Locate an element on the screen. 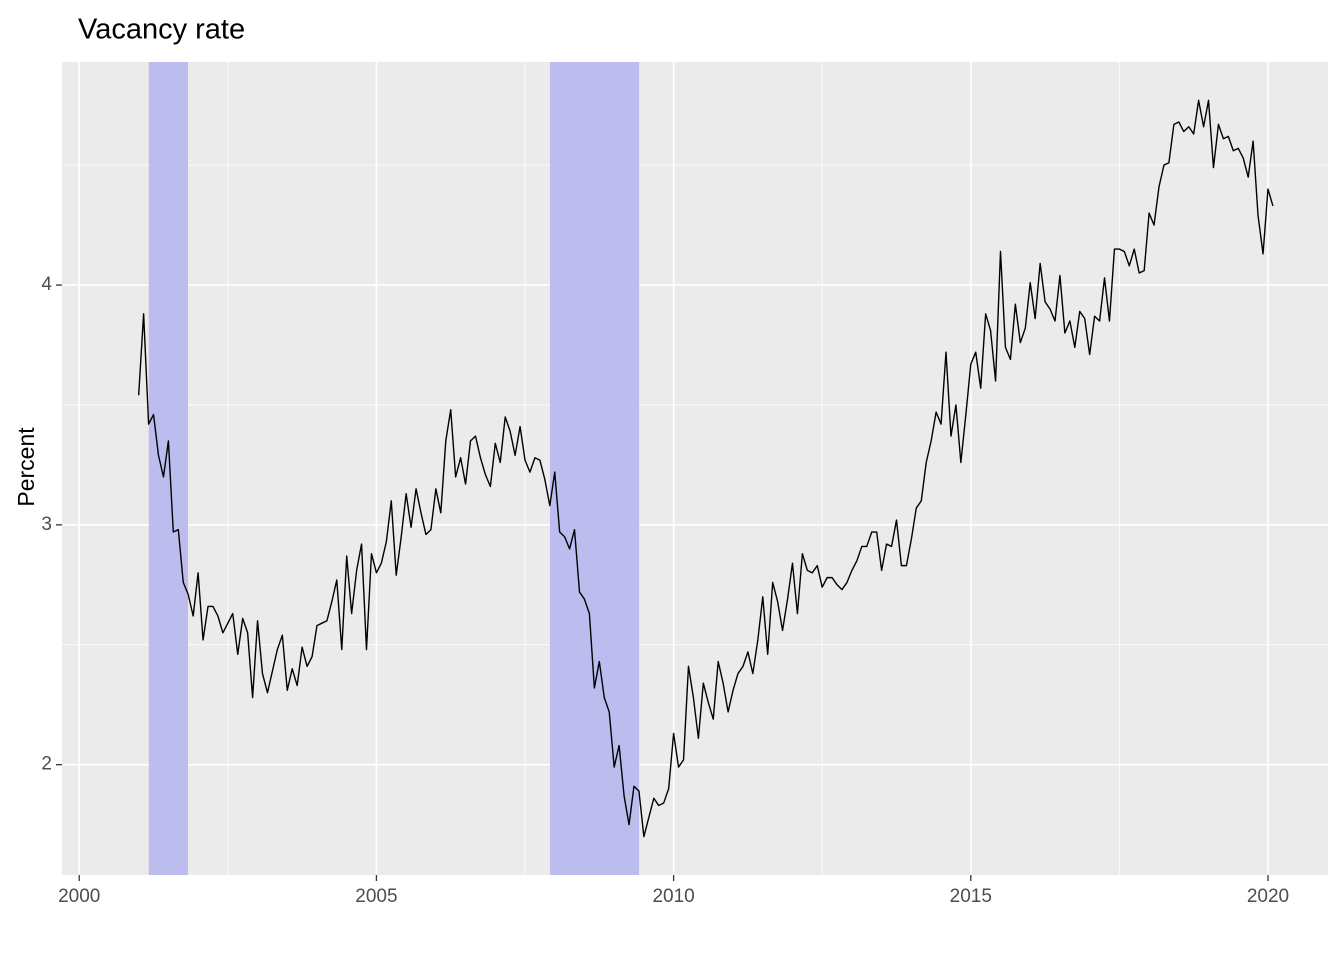 The image size is (1344, 960). x-tick-label: 2000 is located at coordinates (79, 896).